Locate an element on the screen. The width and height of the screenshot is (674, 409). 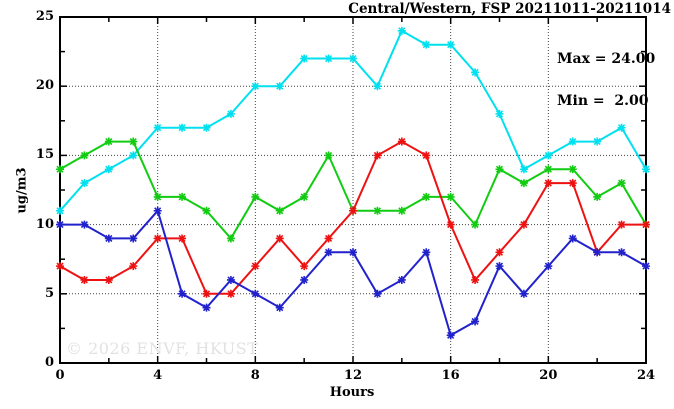
max-stat: Max = 24.00 is located at coordinates (606, 59).